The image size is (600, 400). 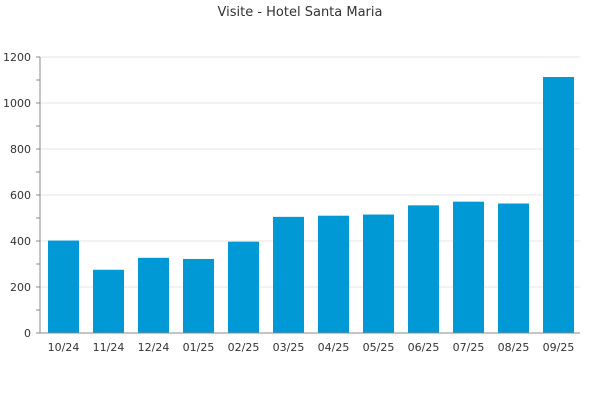 What do you see at coordinates (109, 347) in the screenshot?
I see `x-tick-label: 11/24` at bounding box center [109, 347].